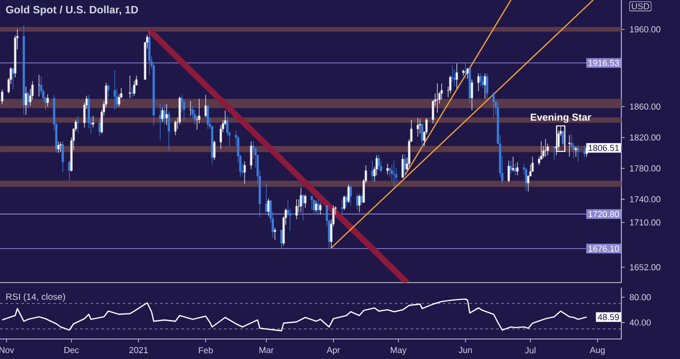 The height and width of the screenshot is (359, 680). What do you see at coordinates (608, 317) in the screenshot?
I see `annotation: 48.59` at bounding box center [608, 317].